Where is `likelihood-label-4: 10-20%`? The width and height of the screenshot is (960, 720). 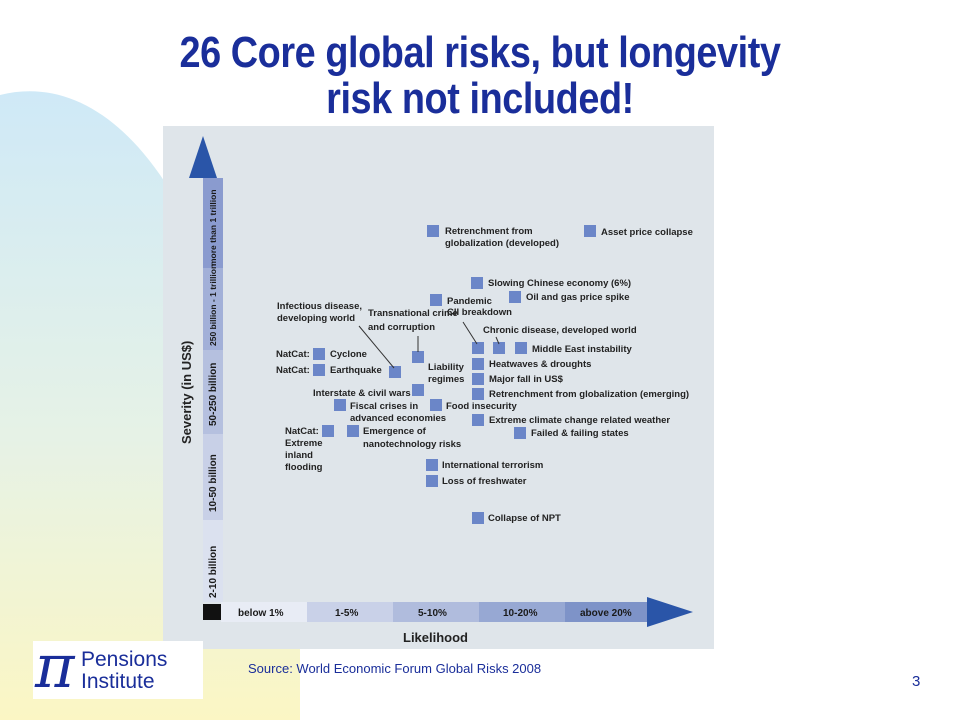 likelihood-label-4: 10-20% is located at coordinates (520, 613).